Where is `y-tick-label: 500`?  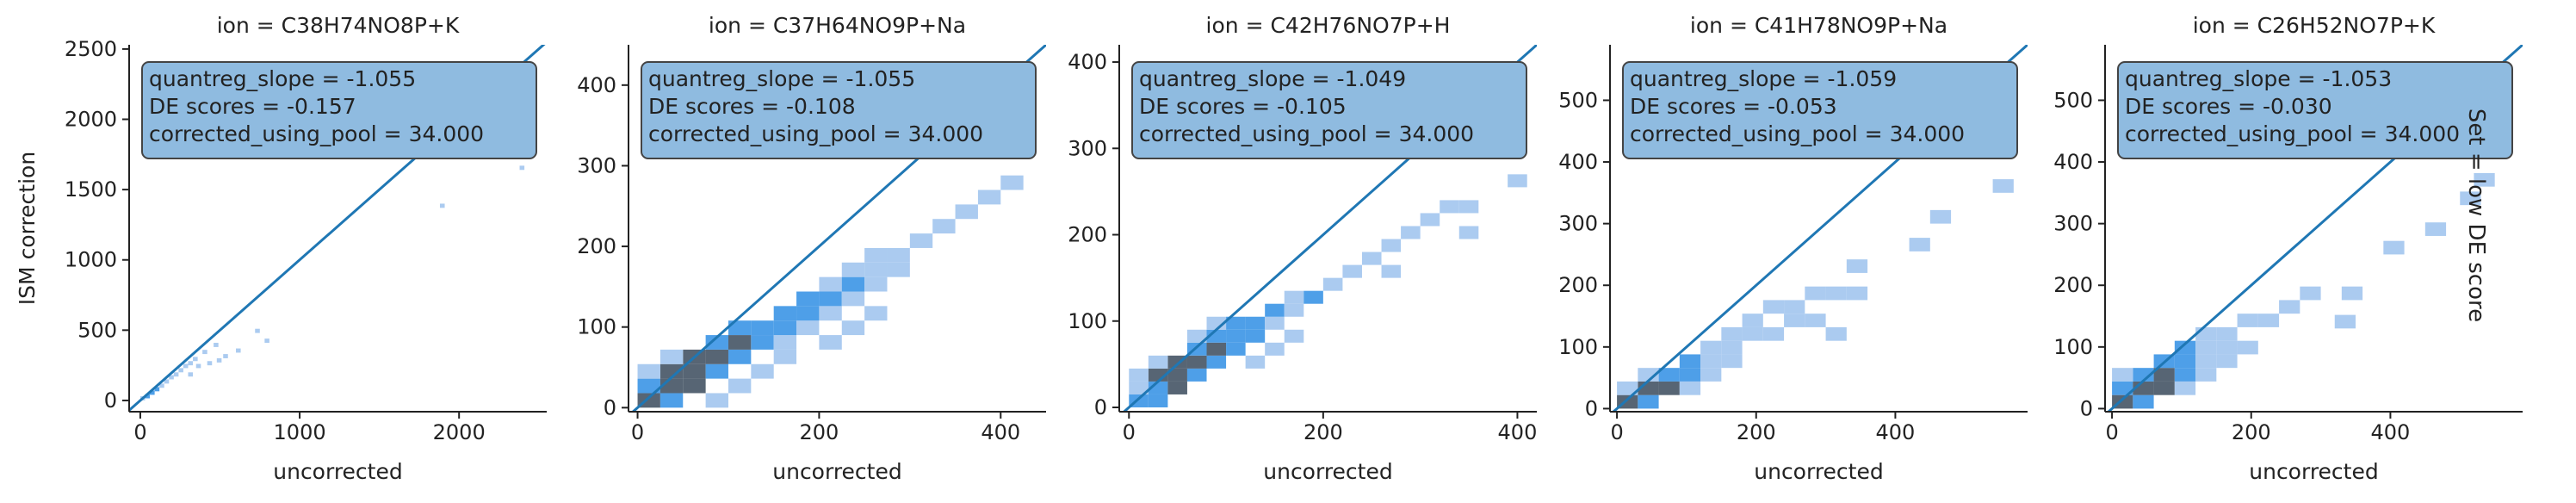
y-tick-label: 500 is located at coordinates (97, 330).